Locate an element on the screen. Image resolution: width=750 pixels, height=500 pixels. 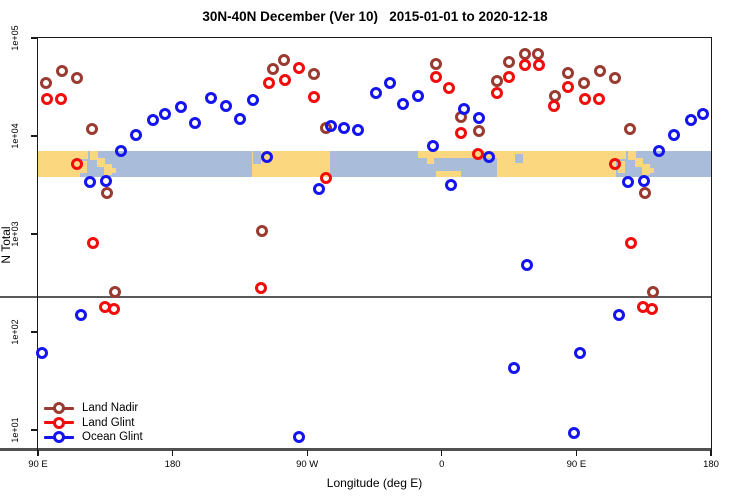
legend-item-land-nadir: Land Nadir is located at coordinates (93, 408).